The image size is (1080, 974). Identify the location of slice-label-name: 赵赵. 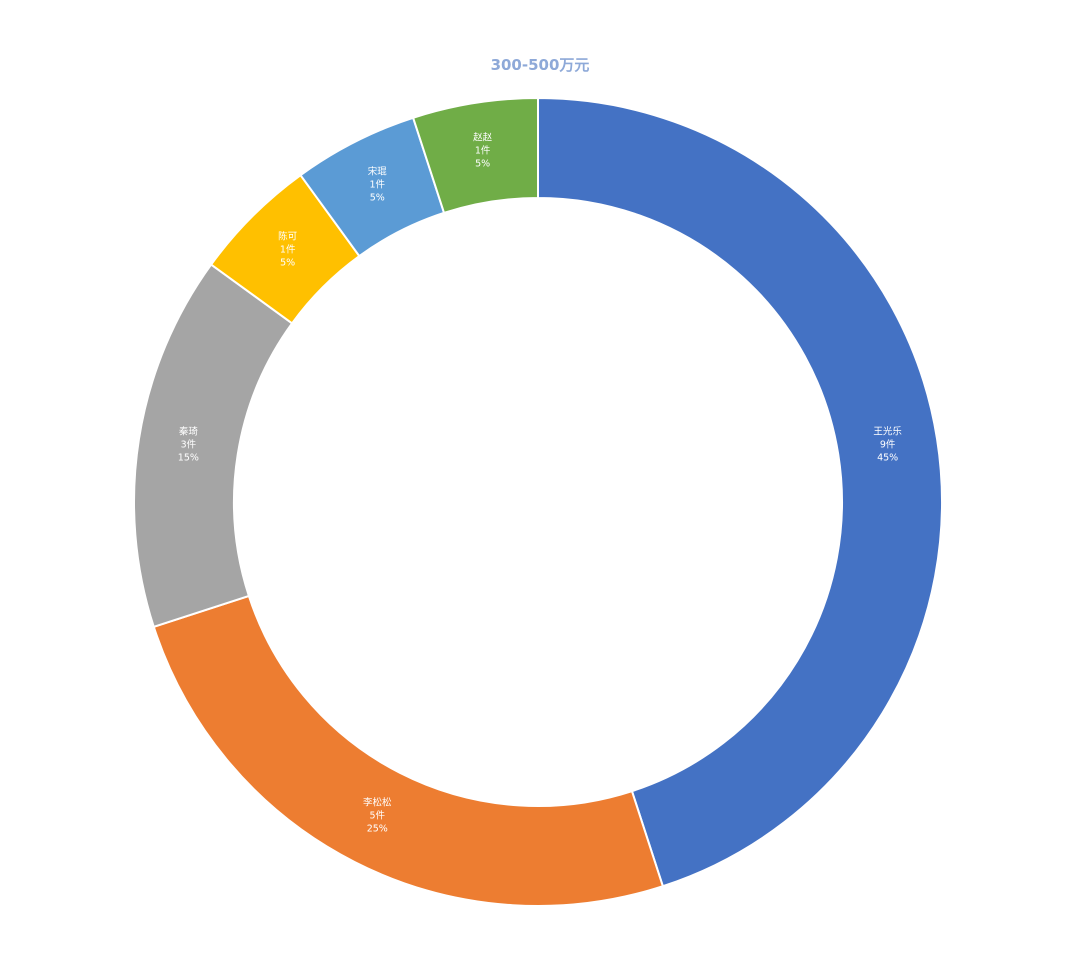
(483, 137).